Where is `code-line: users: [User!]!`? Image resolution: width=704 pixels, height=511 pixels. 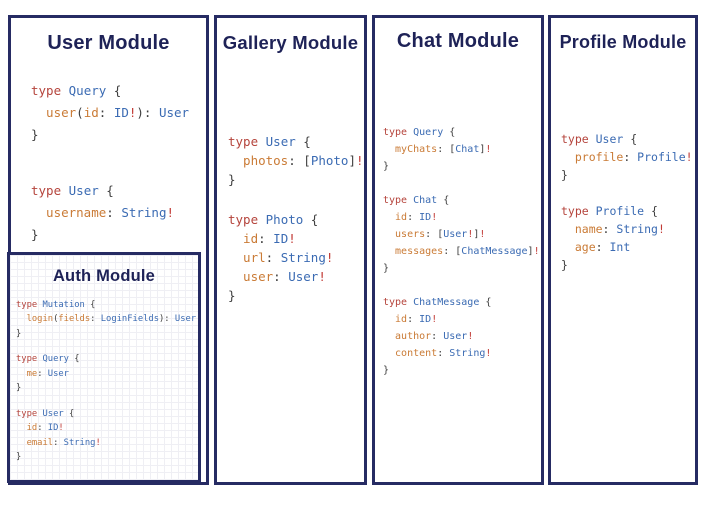 code-line: users: [User!]! is located at coordinates (462, 234).